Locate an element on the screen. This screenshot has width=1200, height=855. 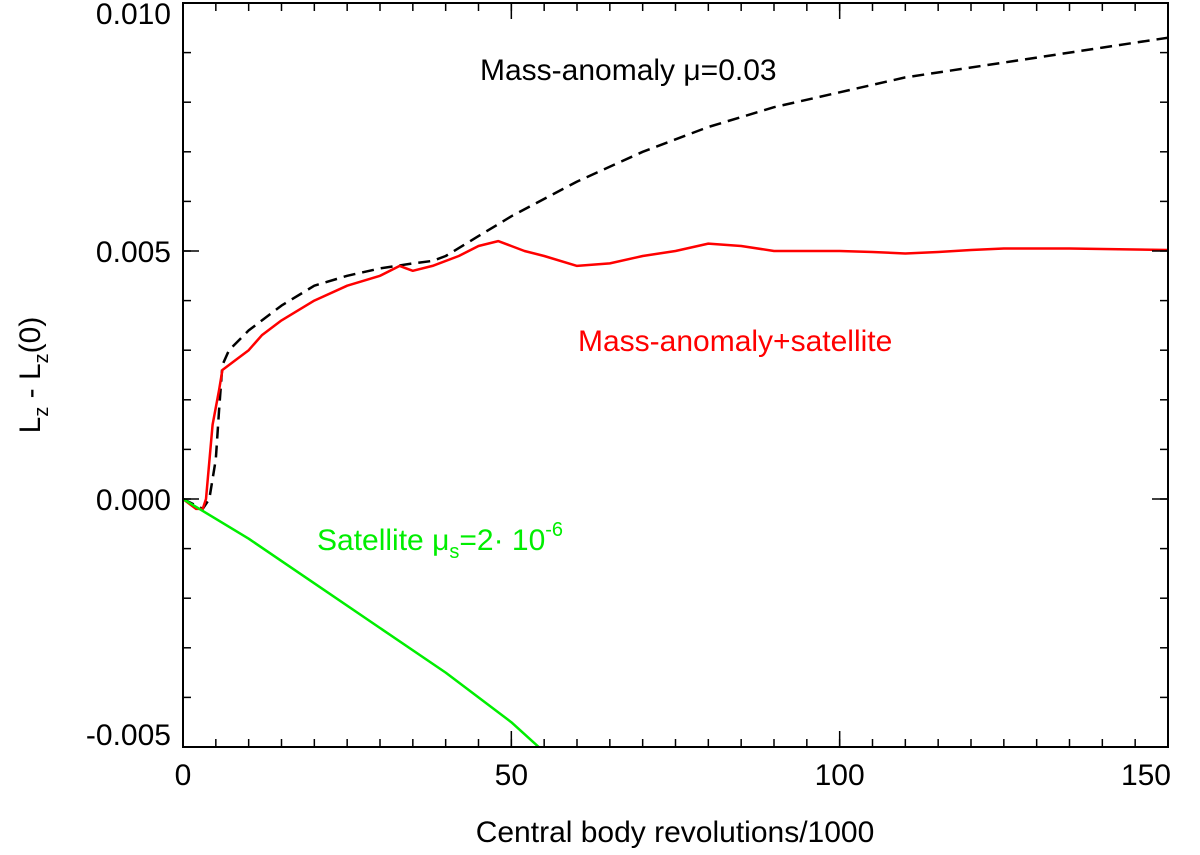
annotation-mass-anomaly: Mass-anomaly μ=0.03 is located at coordinates (628, 70).